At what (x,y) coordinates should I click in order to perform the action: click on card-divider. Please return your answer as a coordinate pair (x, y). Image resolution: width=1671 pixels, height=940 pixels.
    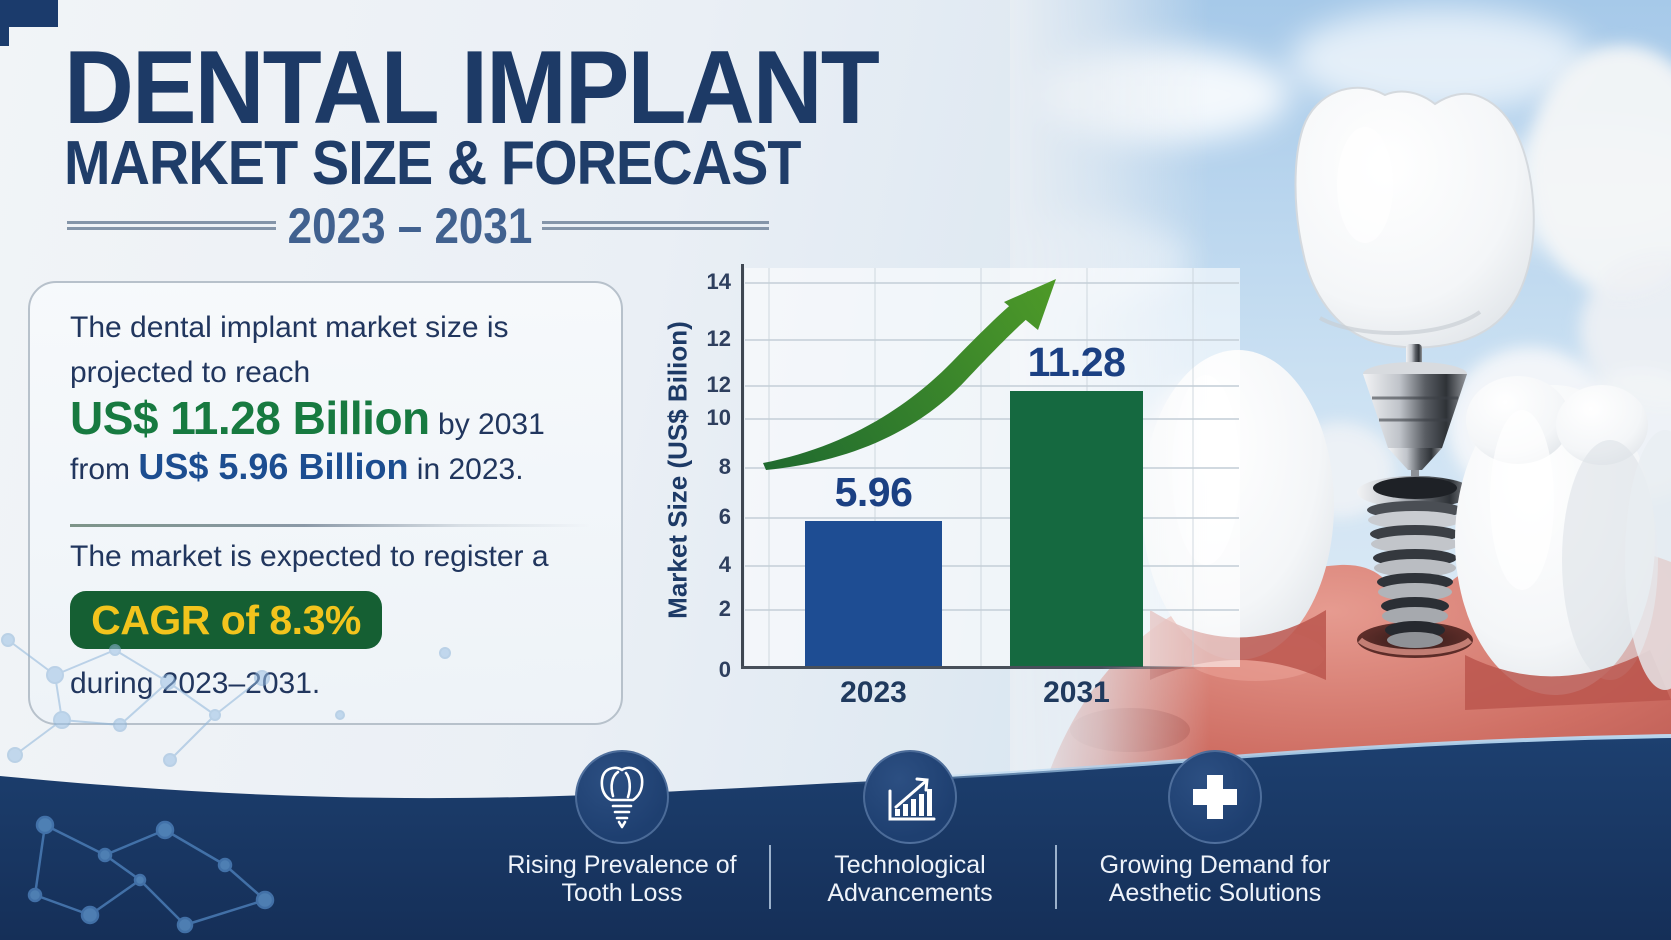
    Looking at the image, I should click on (330, 525).